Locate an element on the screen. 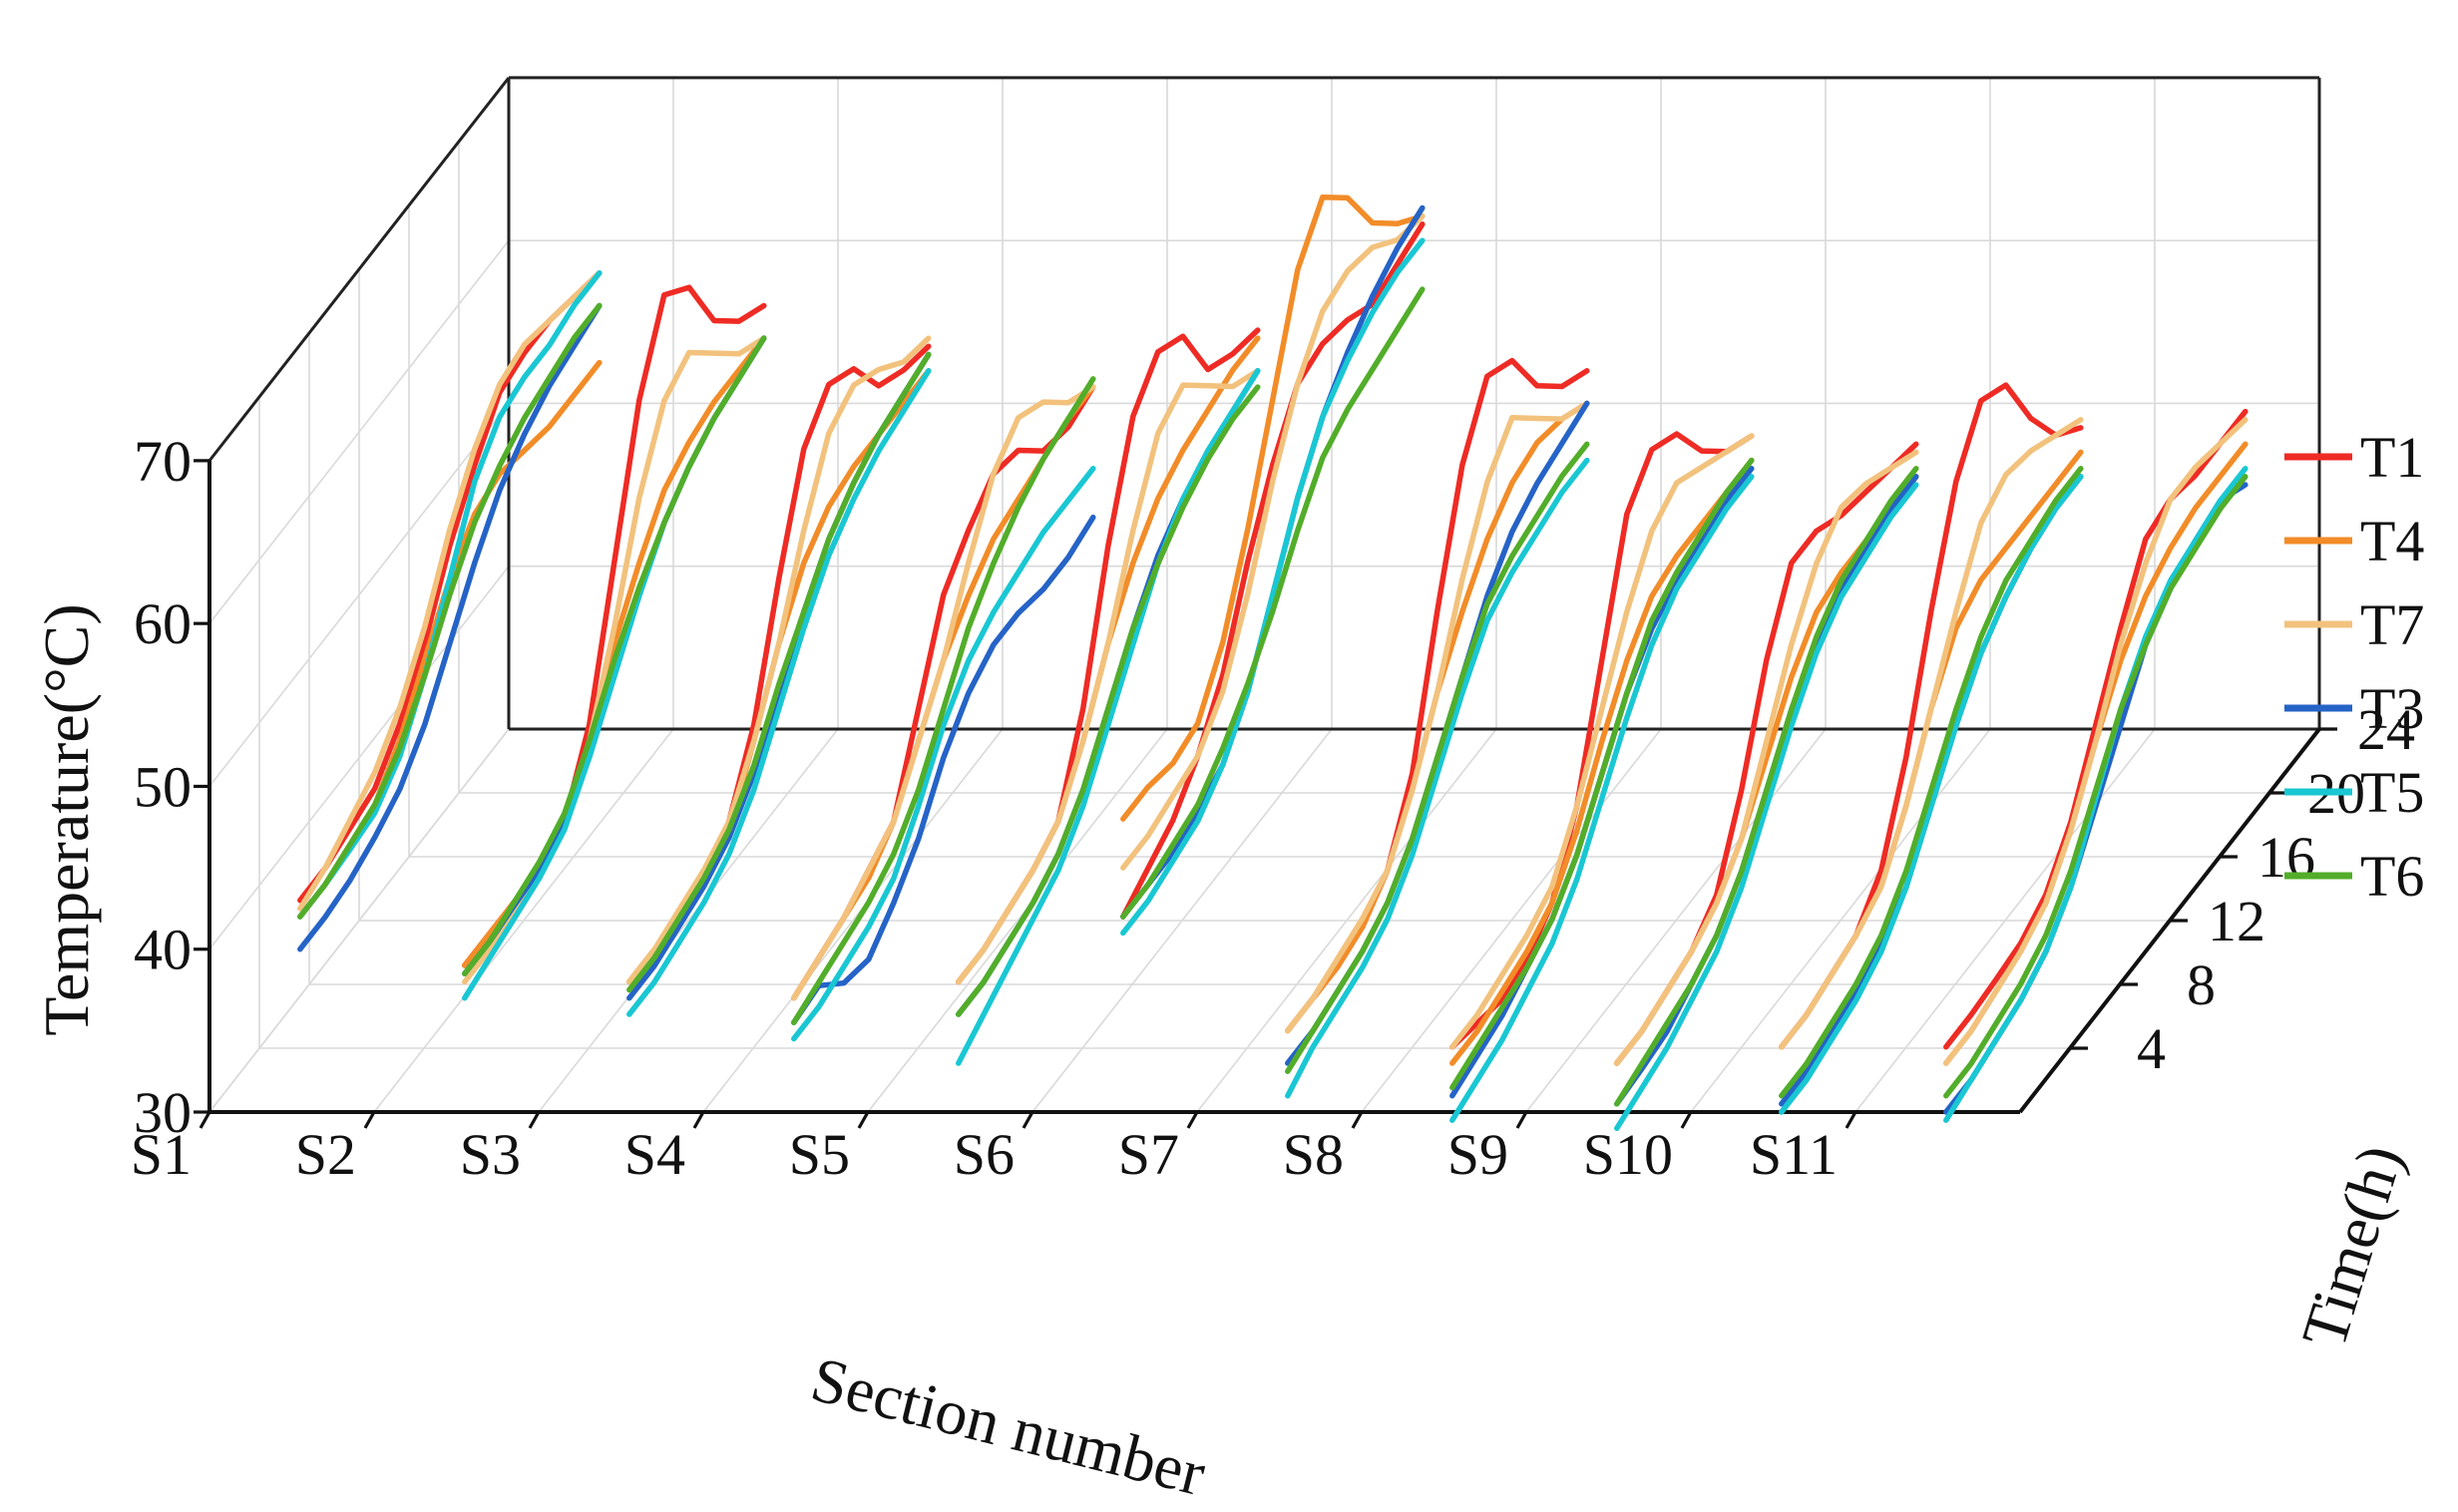 Image resolution: width=2458 pixels, height=1512 pixels. series-T7-S5 is located at coordinates (1108, 676).